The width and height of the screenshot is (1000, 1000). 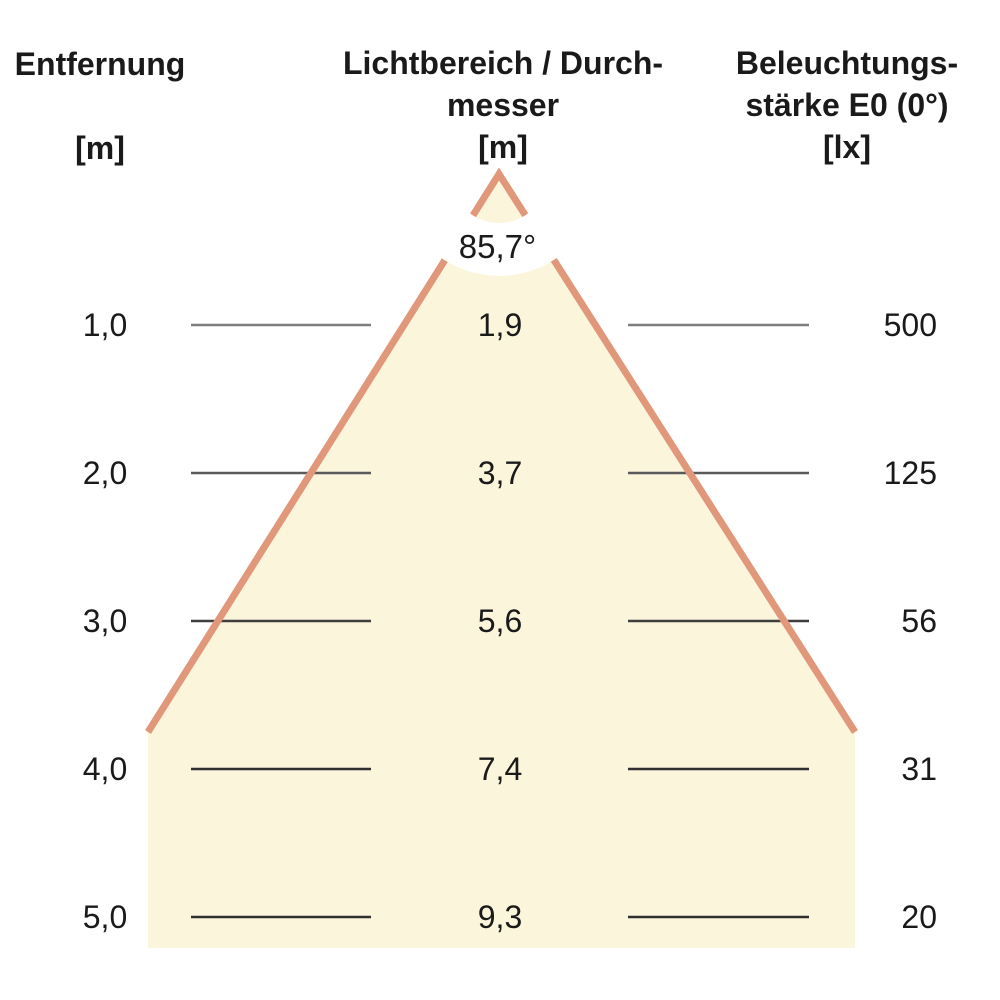 What do you see at coordinates (500, 769) in the screenshot?
I see `diameter-value: 7,4` at bounding box center [500, 769].